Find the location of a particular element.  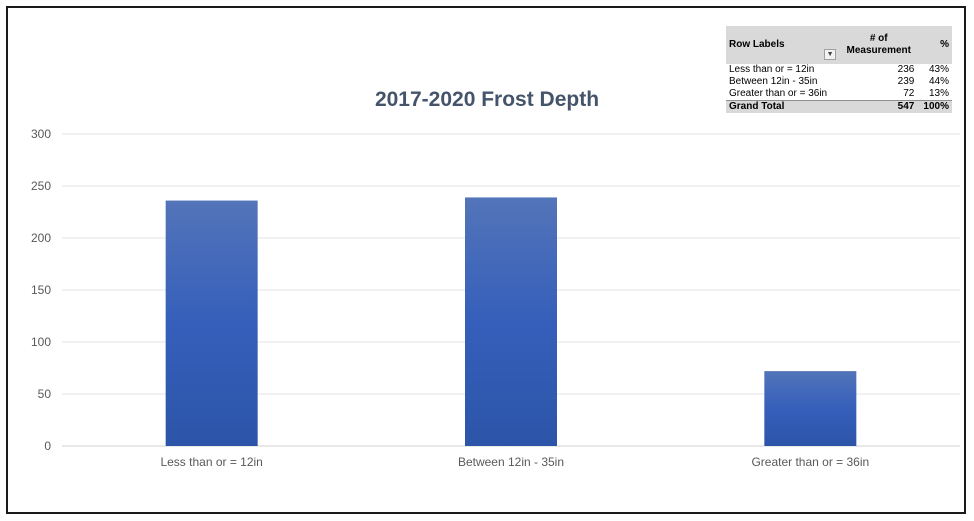

x-category-label: Between 12in - 35in is located at coordinates (511, 462).